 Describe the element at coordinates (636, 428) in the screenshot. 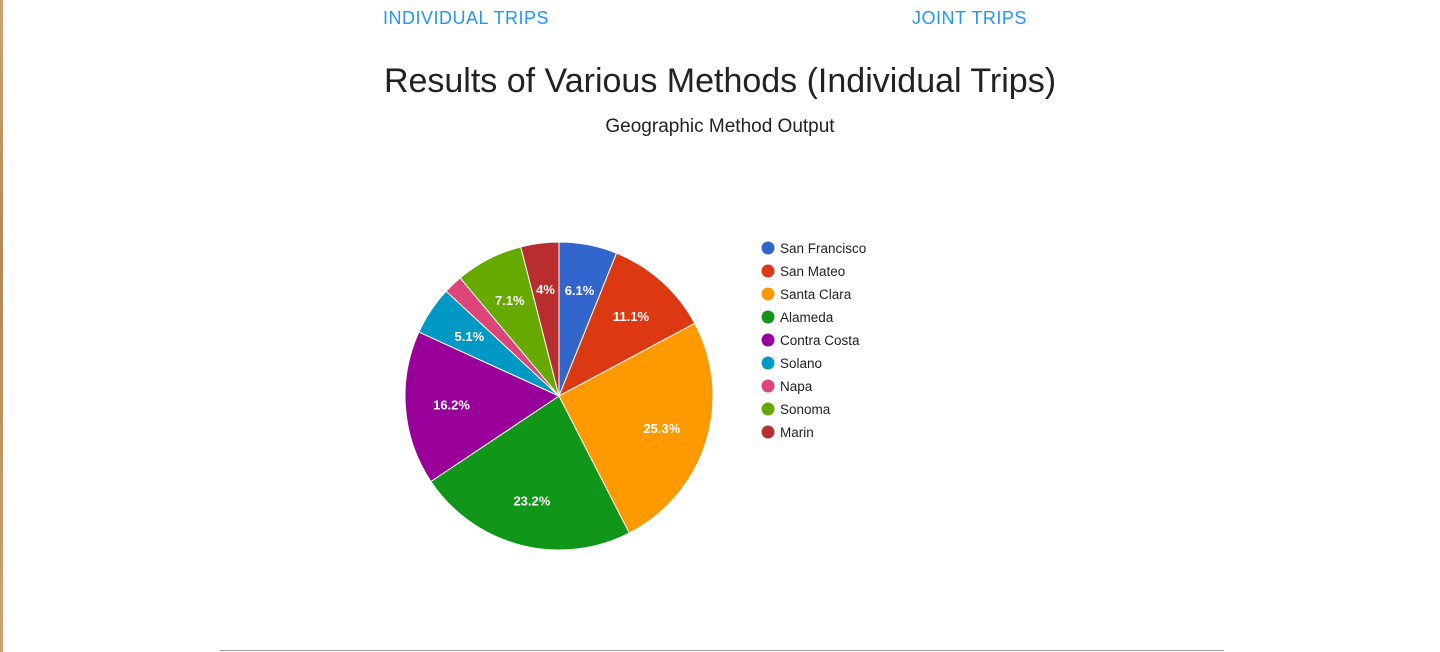

I see `pie-slice-santa-clara` at that location.